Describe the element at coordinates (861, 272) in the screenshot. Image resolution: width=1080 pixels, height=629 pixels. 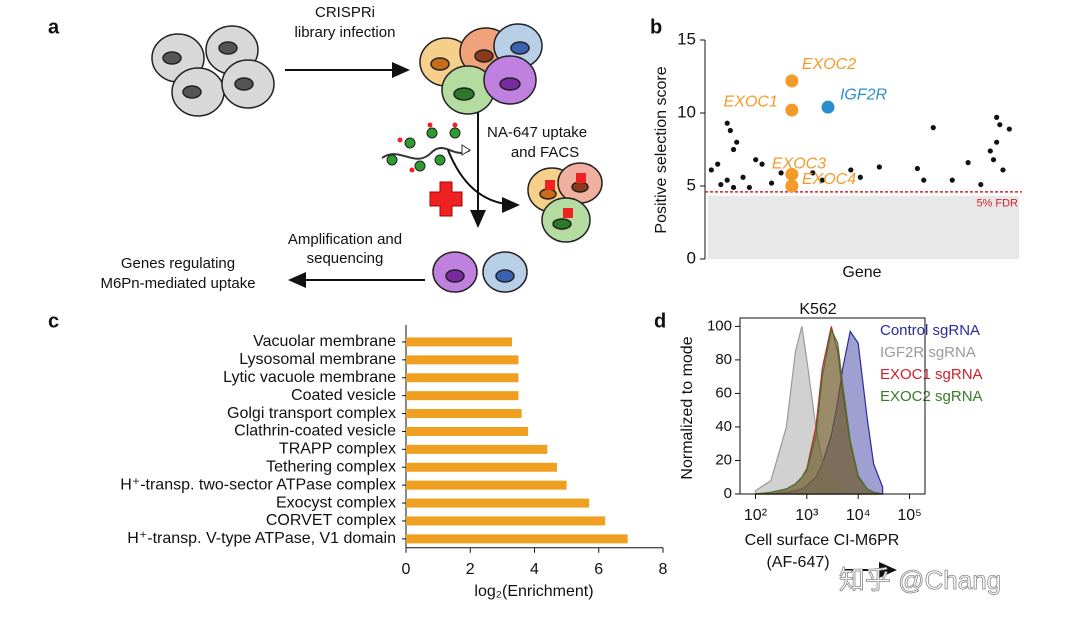
I see `x-axis-label: Gene` at that location.